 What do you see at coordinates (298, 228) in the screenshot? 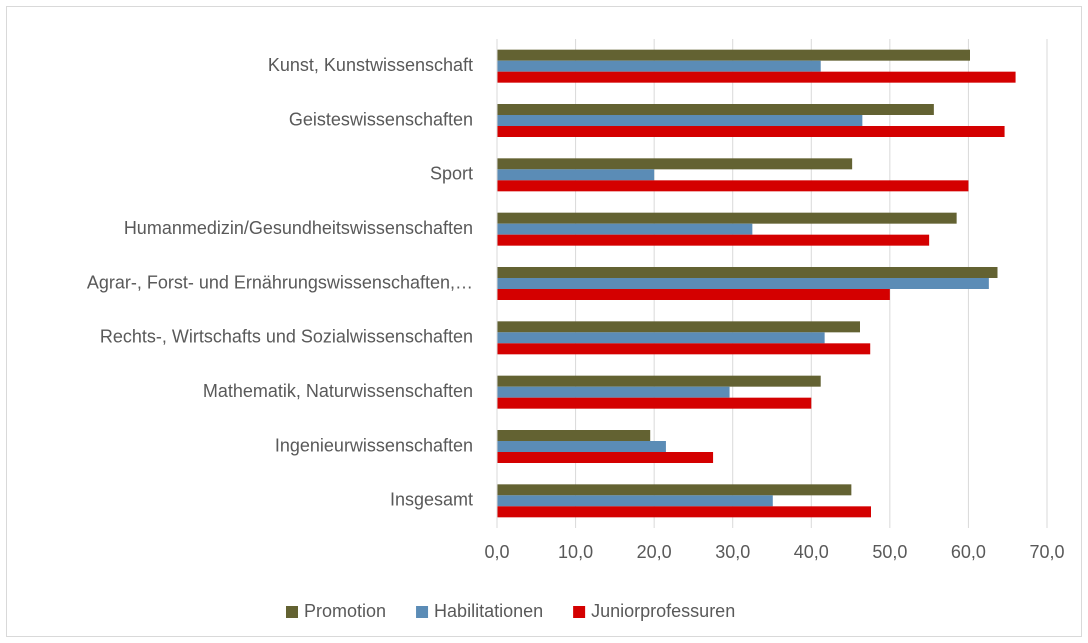
I see `y-tick-label: Humanmedizin/Gesundheitswissenschaften` at bounding box center [298, 228].